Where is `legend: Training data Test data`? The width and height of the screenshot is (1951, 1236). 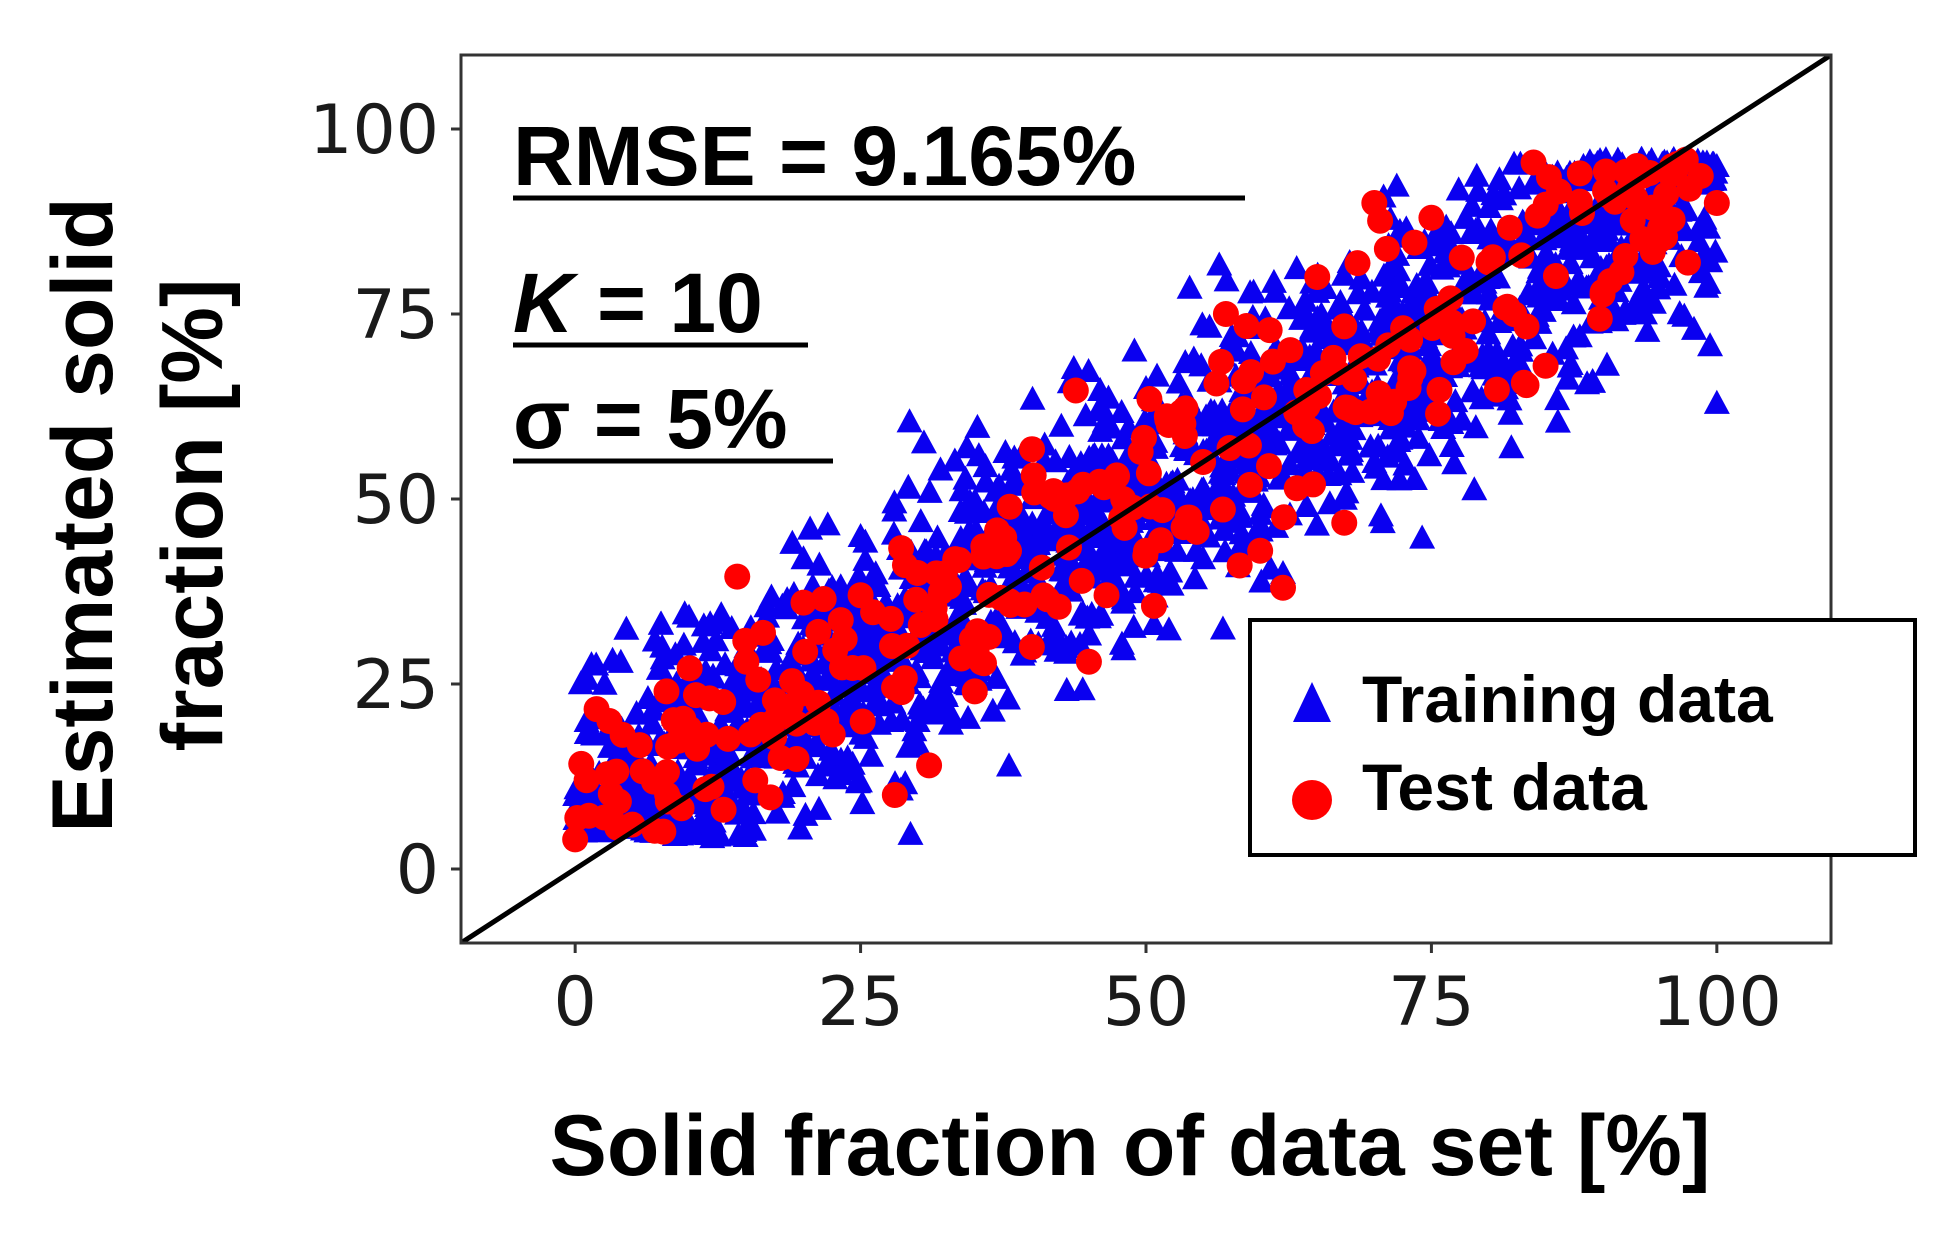 legend: Training data Test data is located at coordinates (1582, 737).